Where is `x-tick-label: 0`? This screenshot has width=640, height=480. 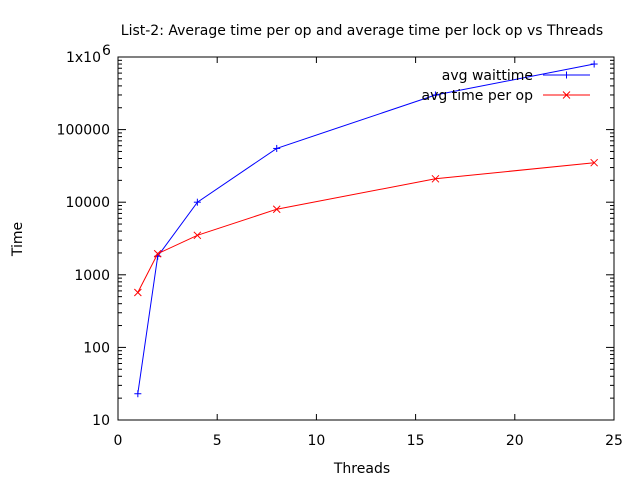
x-tick-label: 0 is located at coordinates (118, 441).